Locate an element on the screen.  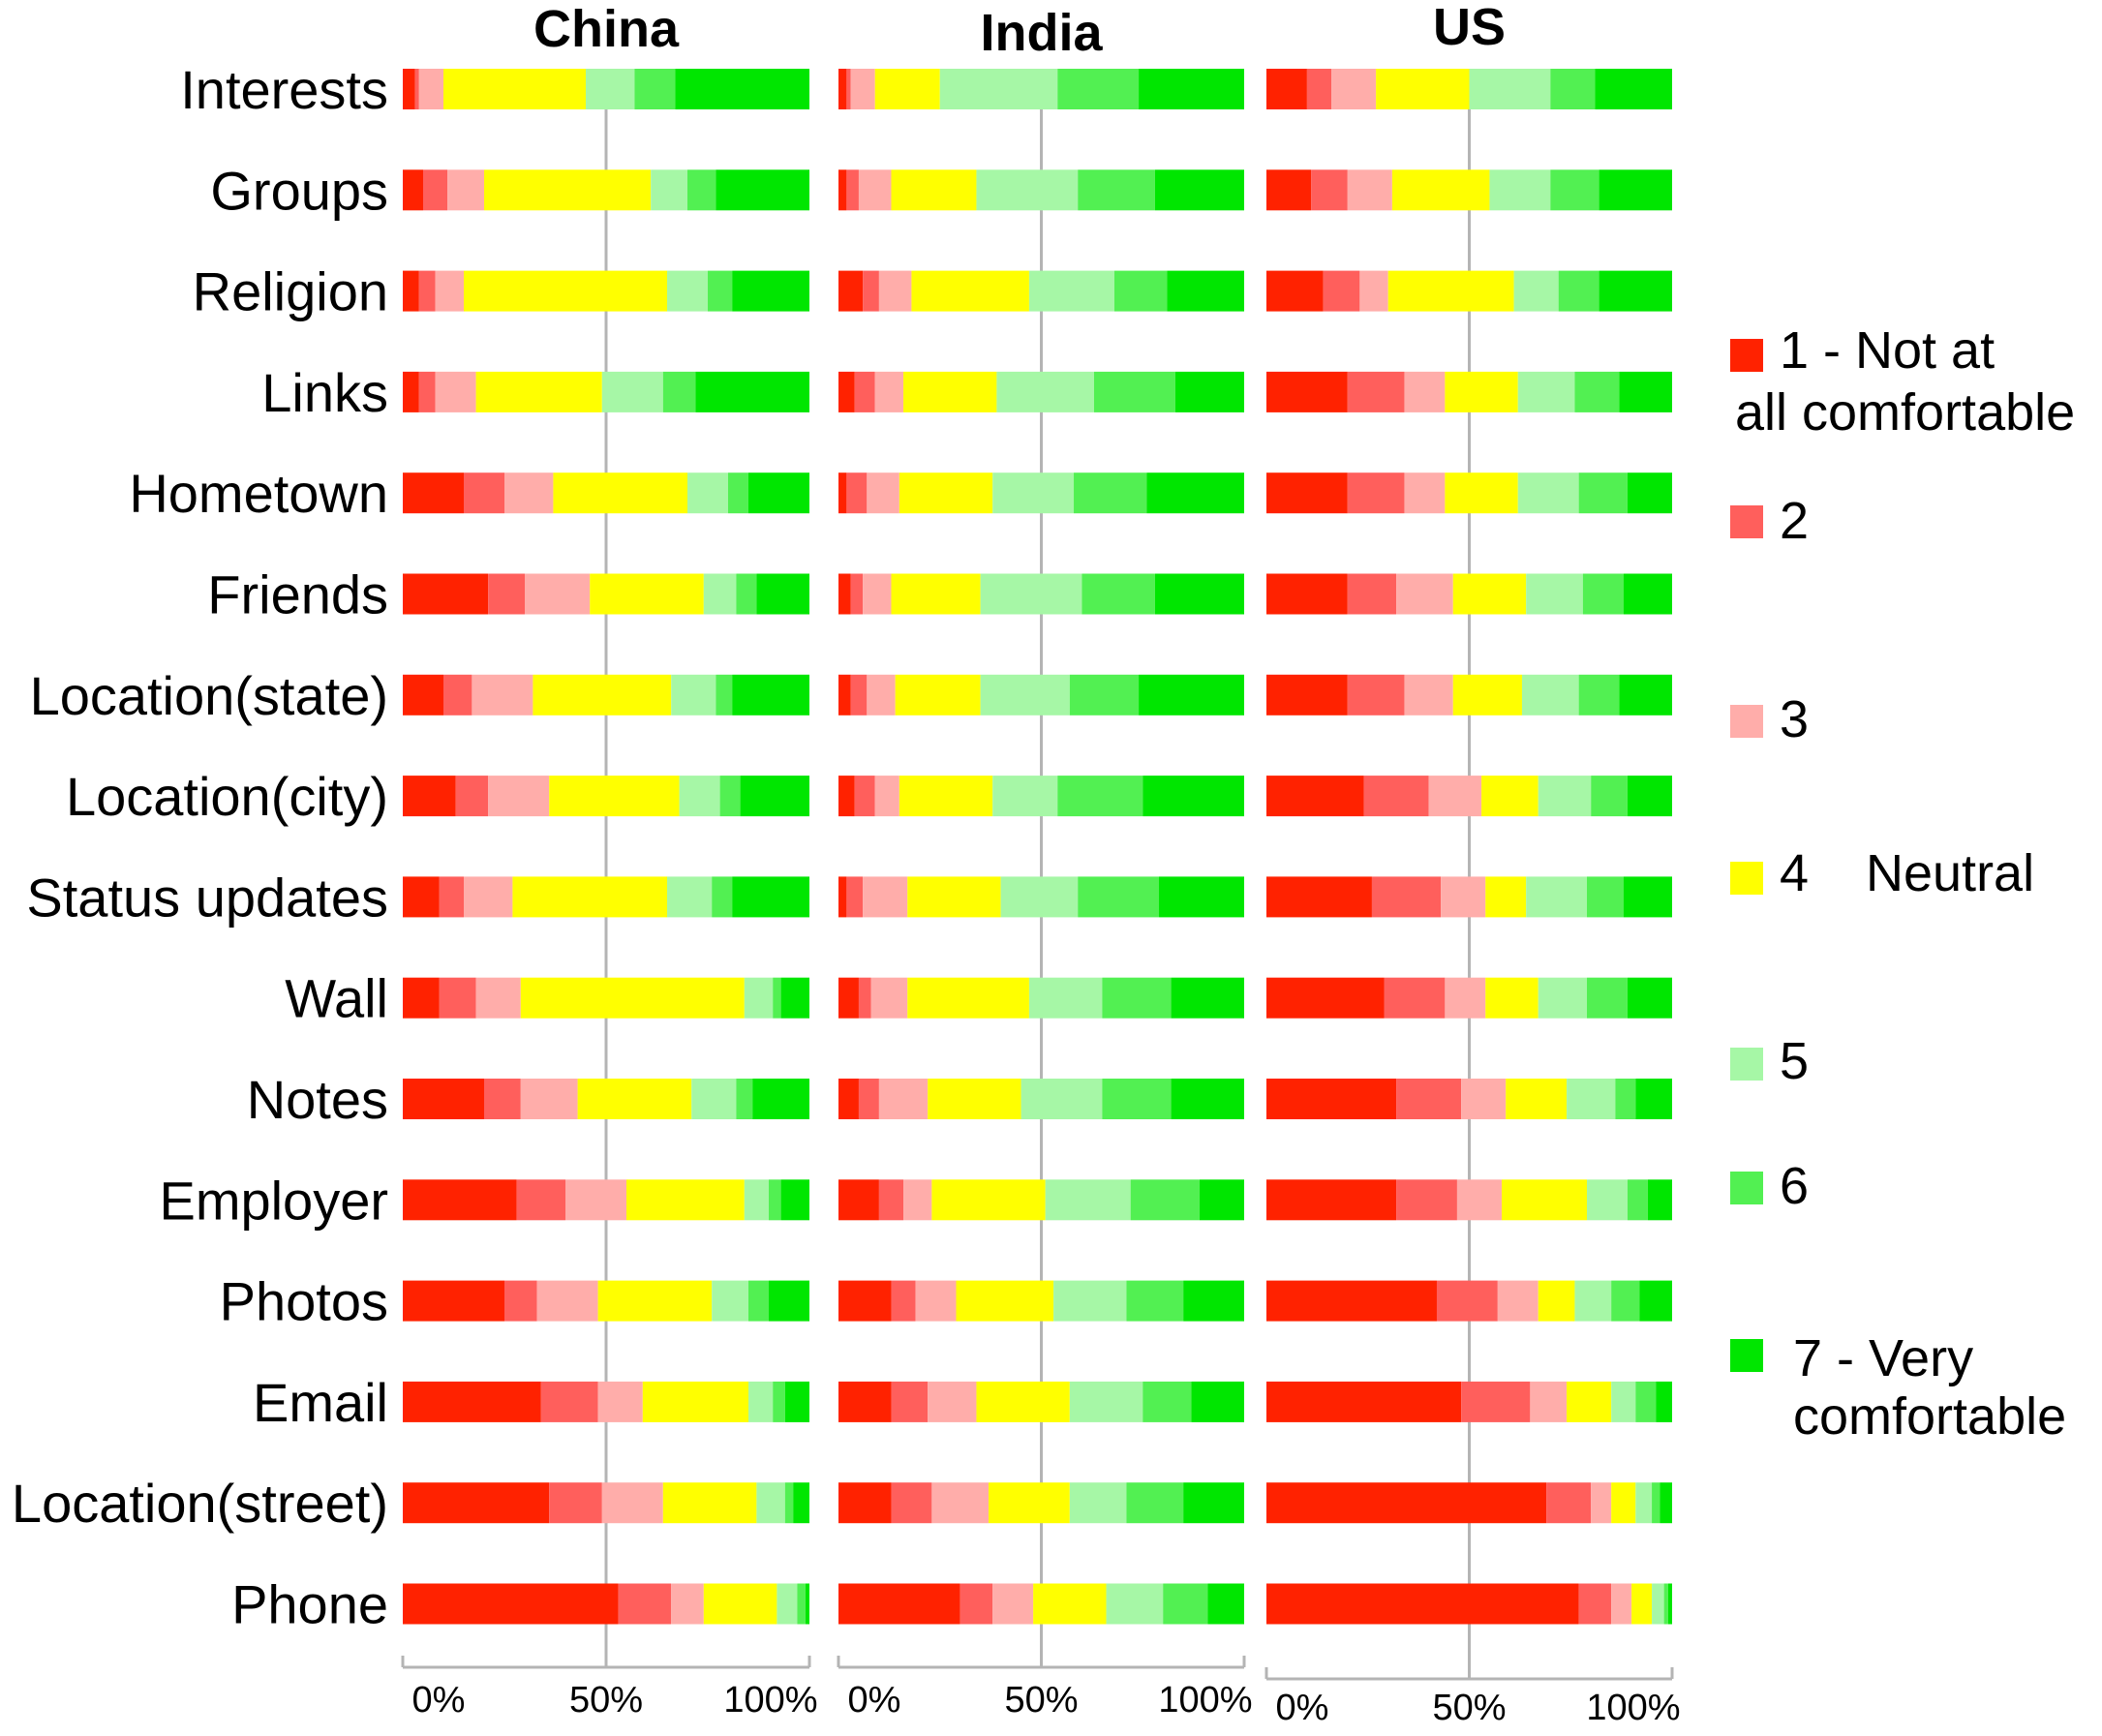
panel-title: China is located at coordinates (606, 29).